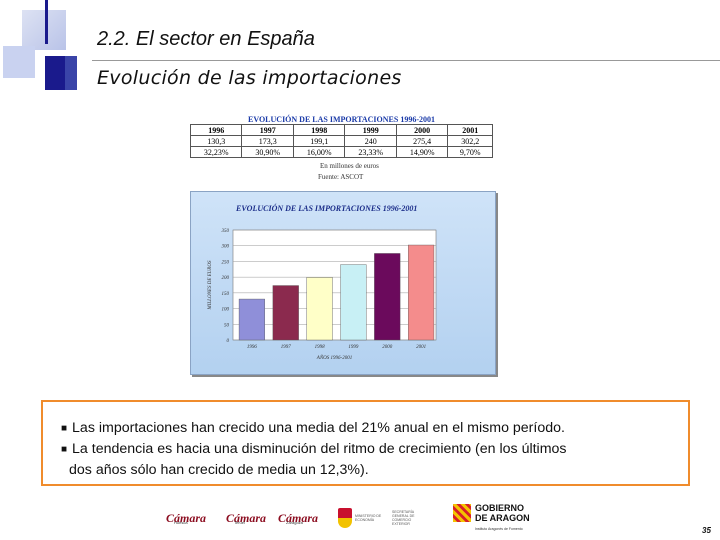 This screenshot has width=720, height=540. I want to click on table-cell: 1997, so click(267, 130).